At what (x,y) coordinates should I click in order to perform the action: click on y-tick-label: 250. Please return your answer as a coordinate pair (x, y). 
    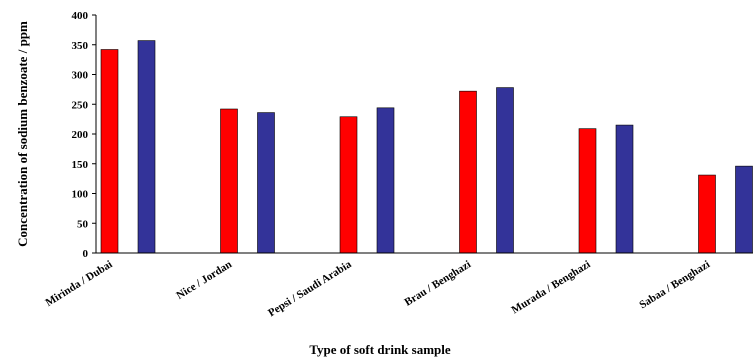
    Looking at the image, I should click on (80, 105).